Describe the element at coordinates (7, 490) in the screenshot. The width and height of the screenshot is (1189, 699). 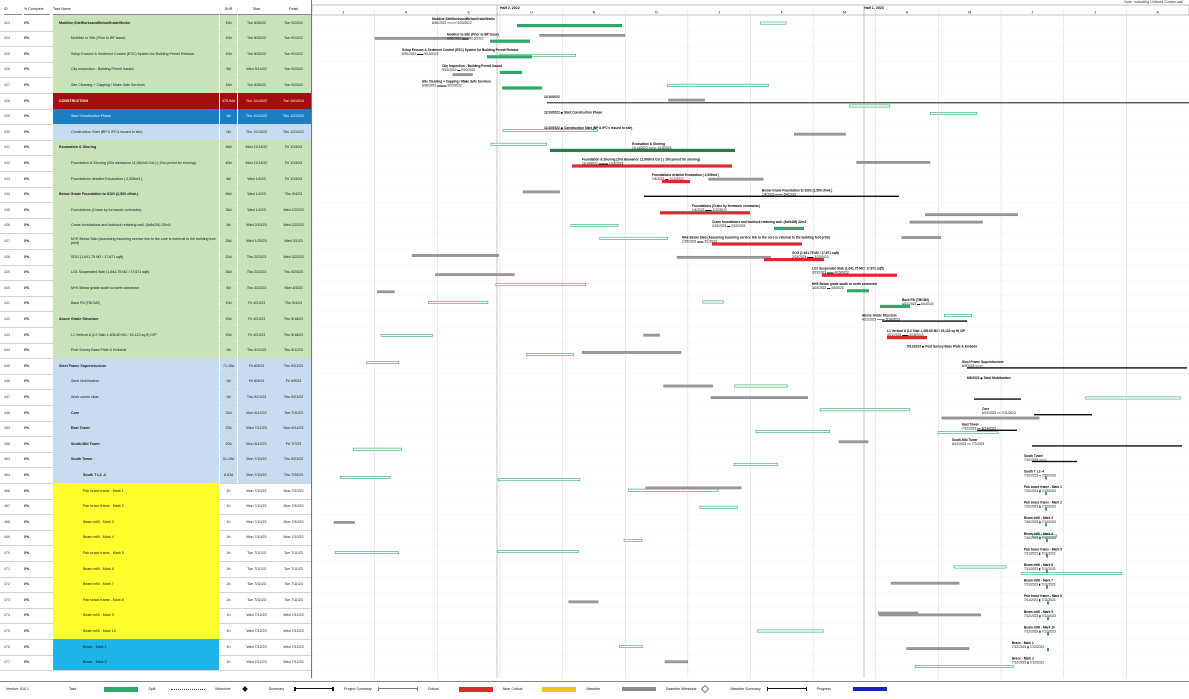
I see `task-id: 466` at that location.